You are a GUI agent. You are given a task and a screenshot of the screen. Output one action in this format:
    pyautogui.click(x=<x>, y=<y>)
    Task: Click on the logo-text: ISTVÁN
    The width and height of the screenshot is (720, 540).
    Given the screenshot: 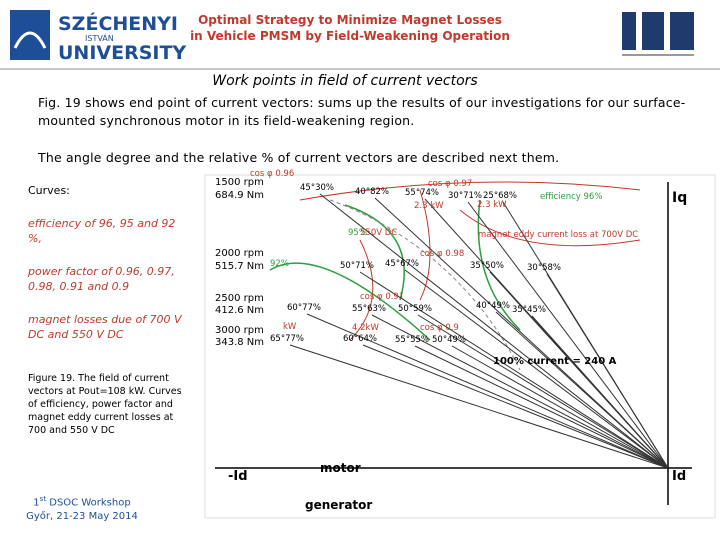 What is the action you would take?
    pyautogui.click(x=99, y=37)
    